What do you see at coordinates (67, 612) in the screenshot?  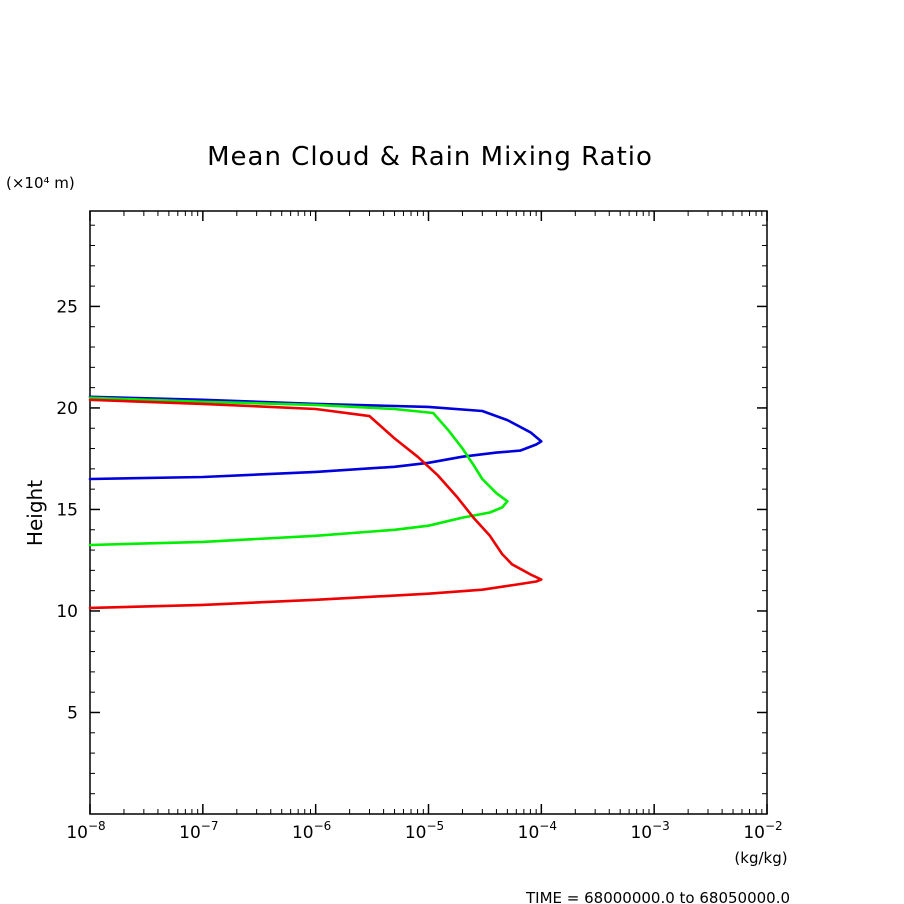 I see `y-tick-label: 10` at bounding box center [67, 612].